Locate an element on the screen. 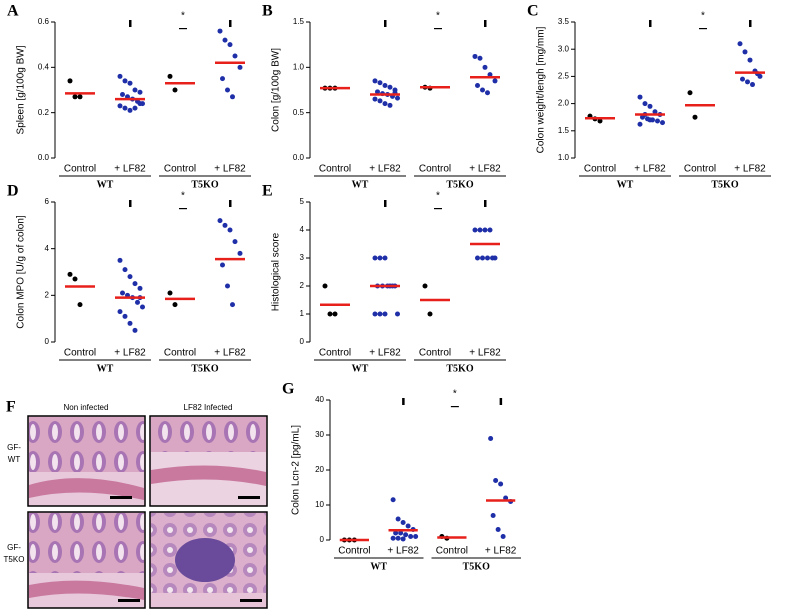  y-tick-label: 40 is located at coordinates (319, 399).